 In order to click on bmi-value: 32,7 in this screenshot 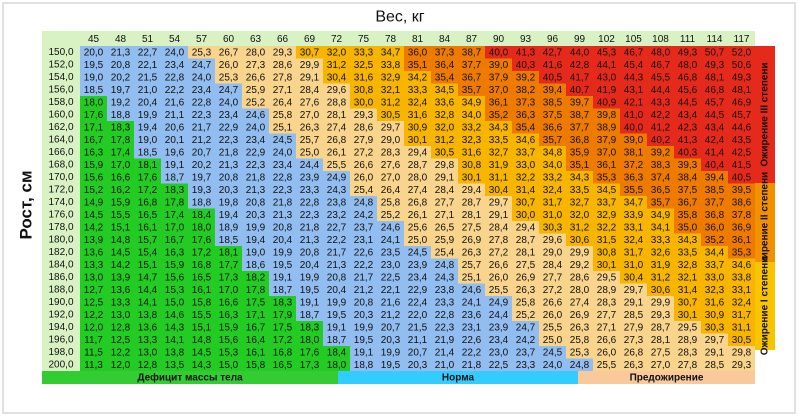, I will do `click(580, 202)`.